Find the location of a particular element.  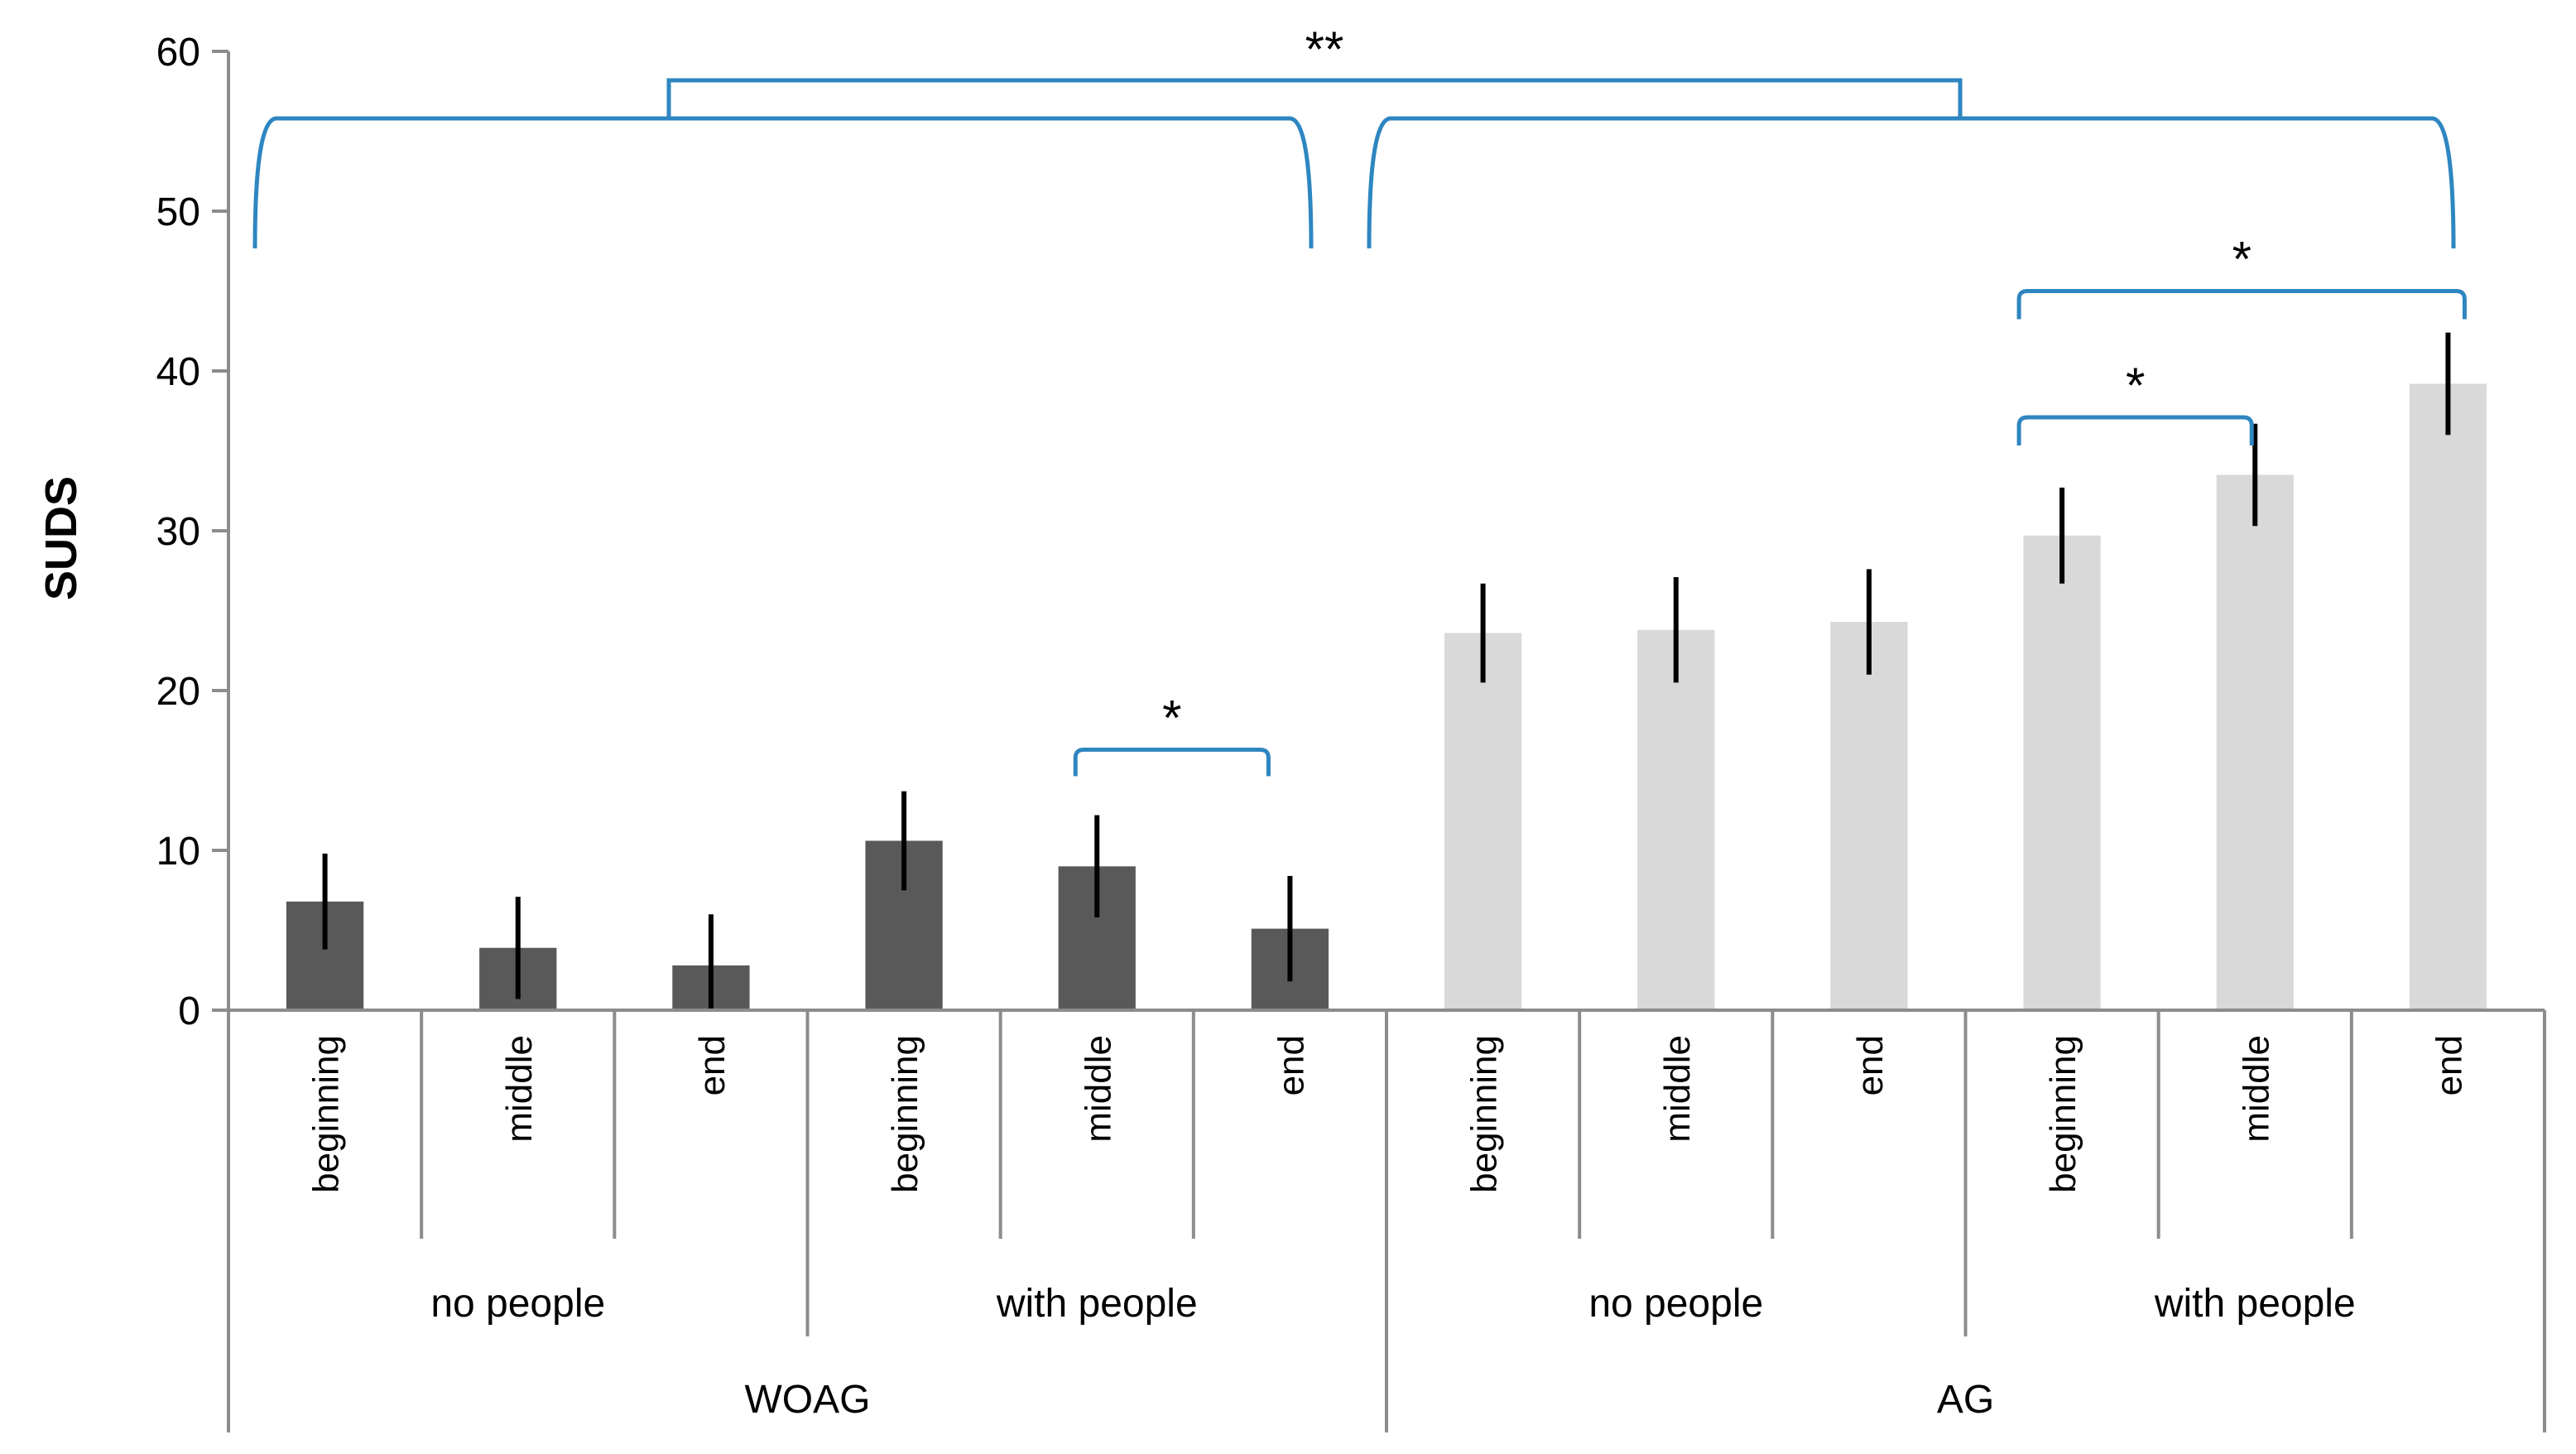

y-tick-label: 10 is located at coordinates (178, 852).